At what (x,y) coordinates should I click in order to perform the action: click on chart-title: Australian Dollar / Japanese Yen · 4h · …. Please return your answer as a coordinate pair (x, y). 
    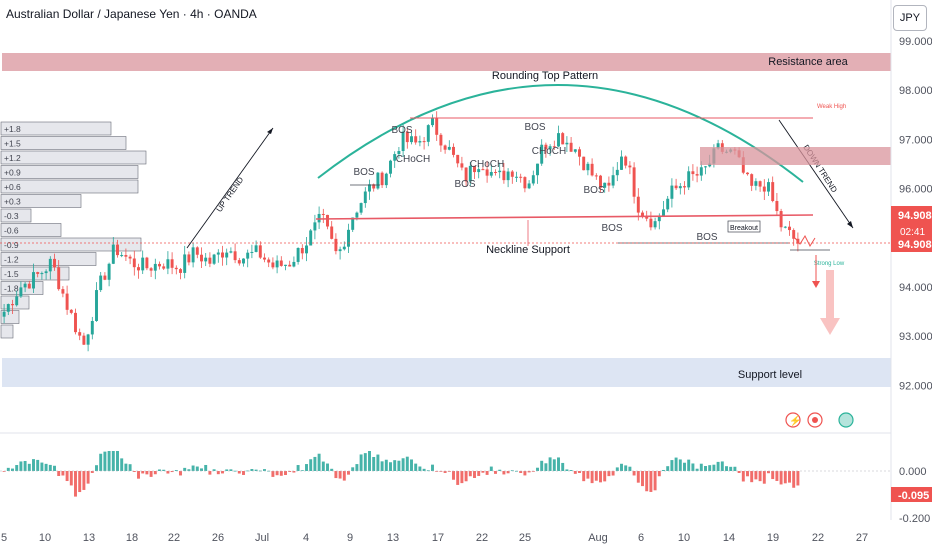
    Looking at the image, I should click on (131, 14).